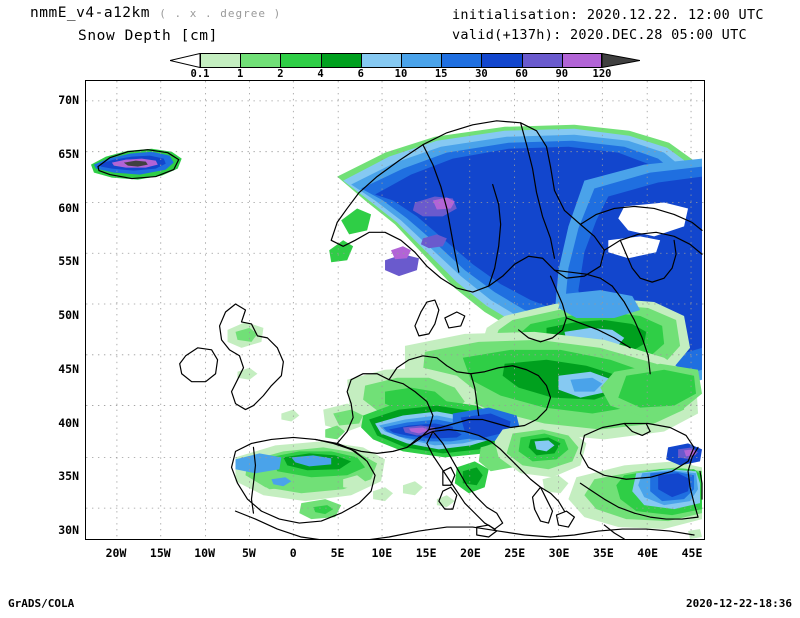 This screenshot has width=800, height=618. Describe the element at coordinates (160, 553) in the screenshot. I see `longitude-tick-label: 15W` at that location.